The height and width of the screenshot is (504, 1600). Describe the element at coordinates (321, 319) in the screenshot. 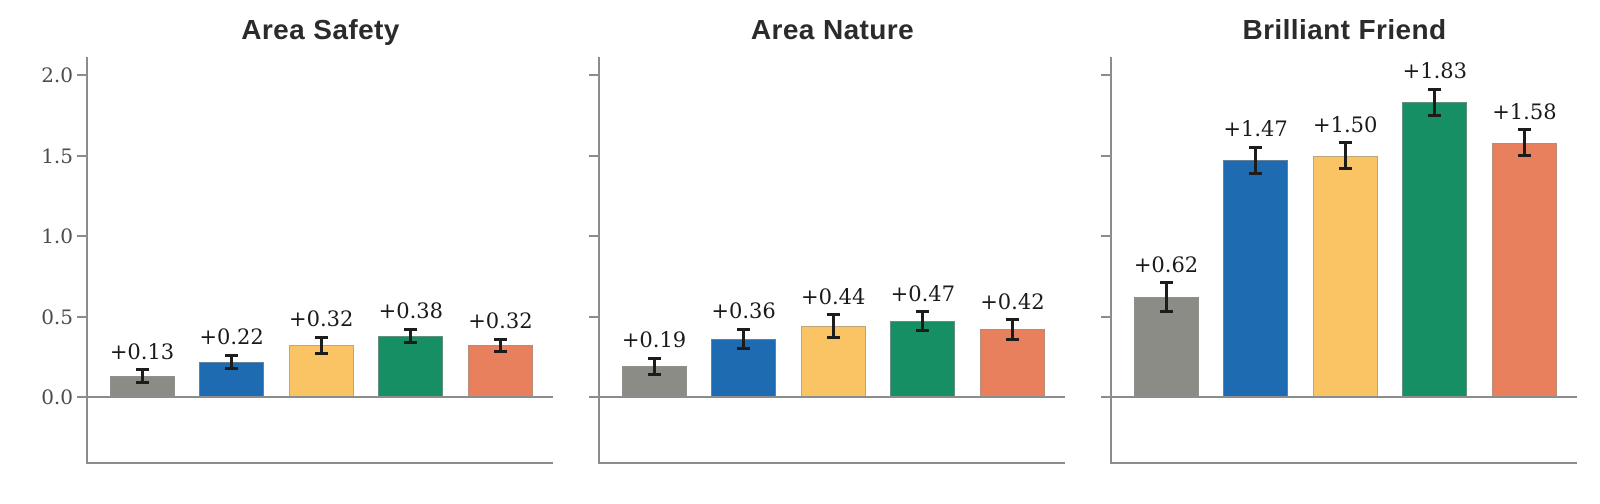

I see `value-label-area-safety-3: +0.32` at that location.